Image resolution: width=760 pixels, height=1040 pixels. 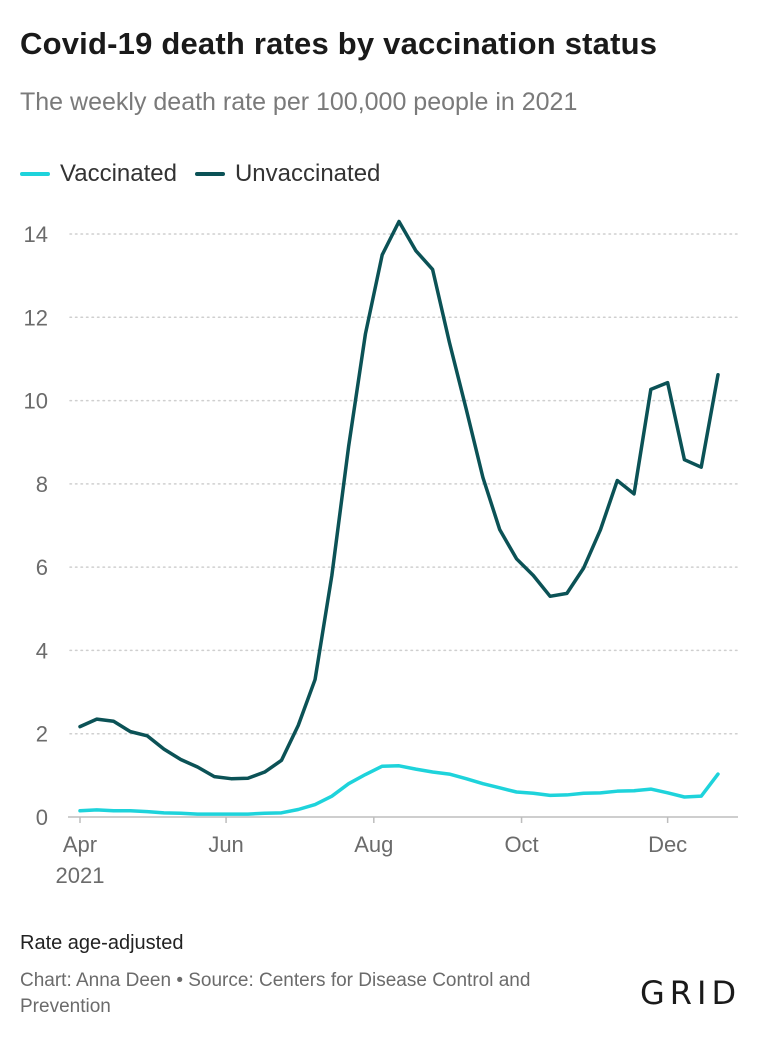 What do you see at coordinates (42, 650) in the screenshot?
I see `y-tick-label-4: 4` at bounding box center [42, 650].